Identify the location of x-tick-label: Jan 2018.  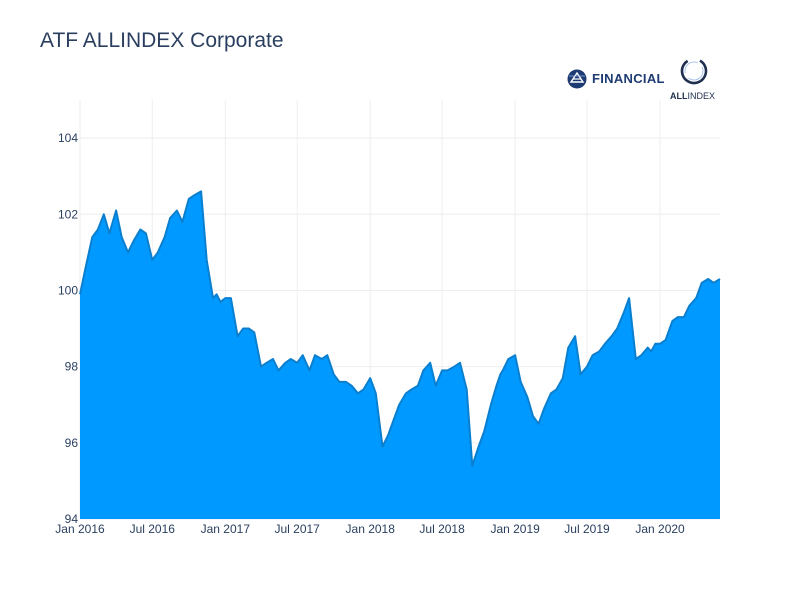
(371, 529).